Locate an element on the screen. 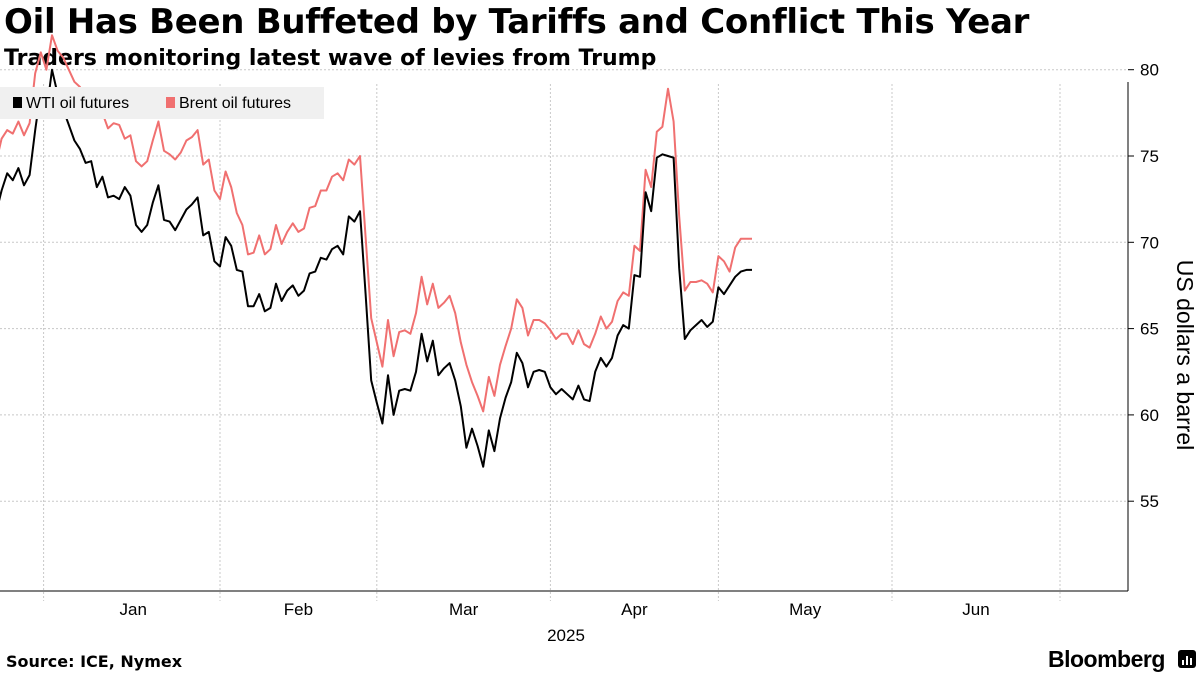 Image resolution: width=1200 pixels, height=675 pixels. y-tick-label-55: 55 is located at coordinates (1149, 501).